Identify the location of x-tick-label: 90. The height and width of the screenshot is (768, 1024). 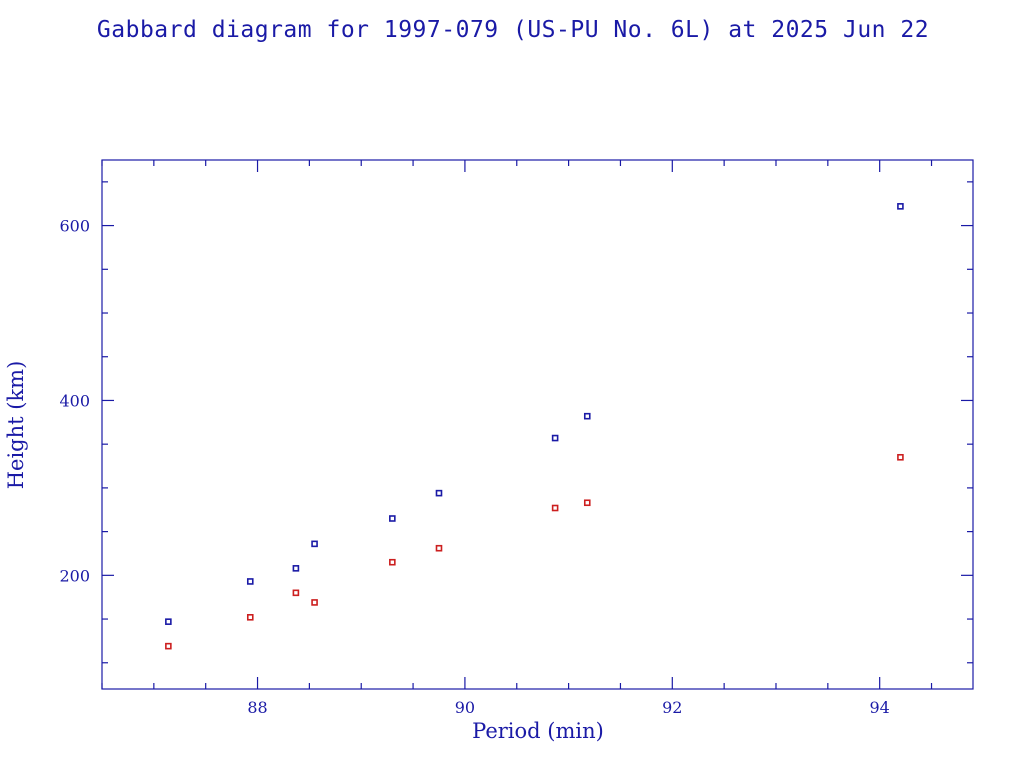
(465, 707).